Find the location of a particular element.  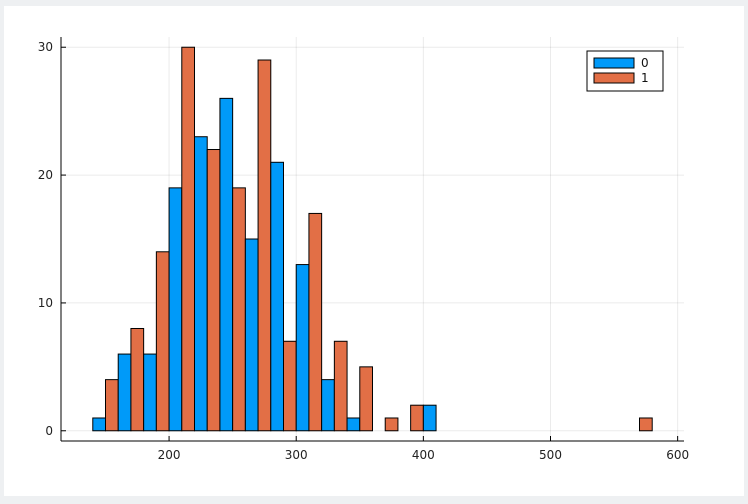

y-tick-label: 30 is located at coordinates (45, 47).